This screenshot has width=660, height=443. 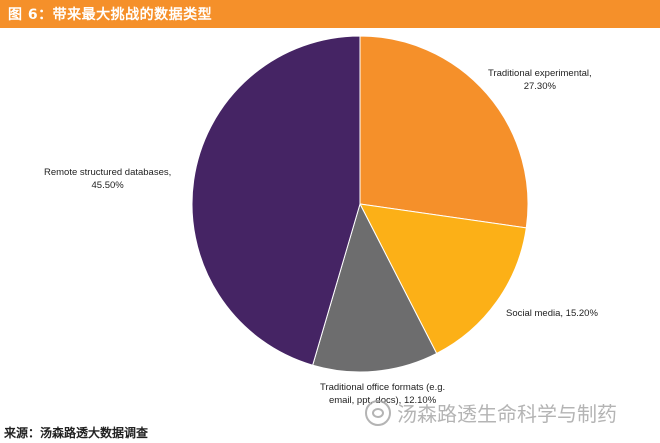 I want to click on watermark-text: 汤森路透生命科学与制药, so click(x=507, y=414).